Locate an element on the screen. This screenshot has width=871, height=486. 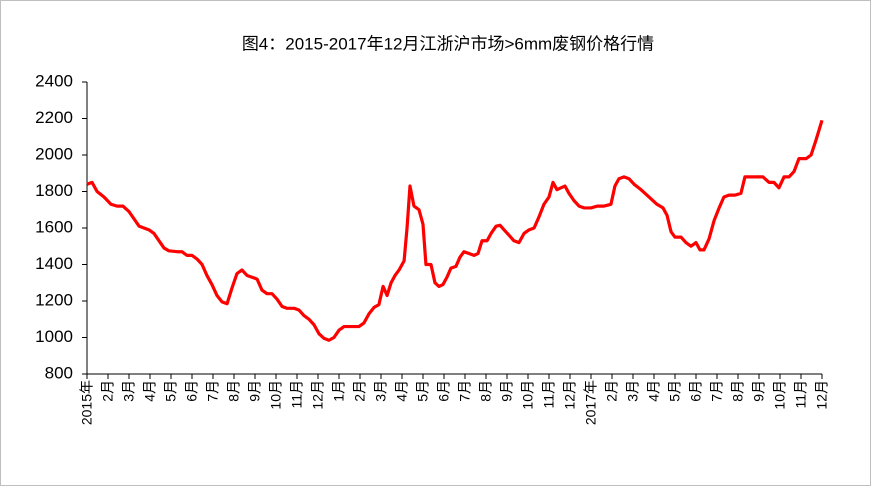
chart-title: 图4：2015-2017年12月江浙沪市场>6mm废钢价格行情 is located at coordinates (448, 43).